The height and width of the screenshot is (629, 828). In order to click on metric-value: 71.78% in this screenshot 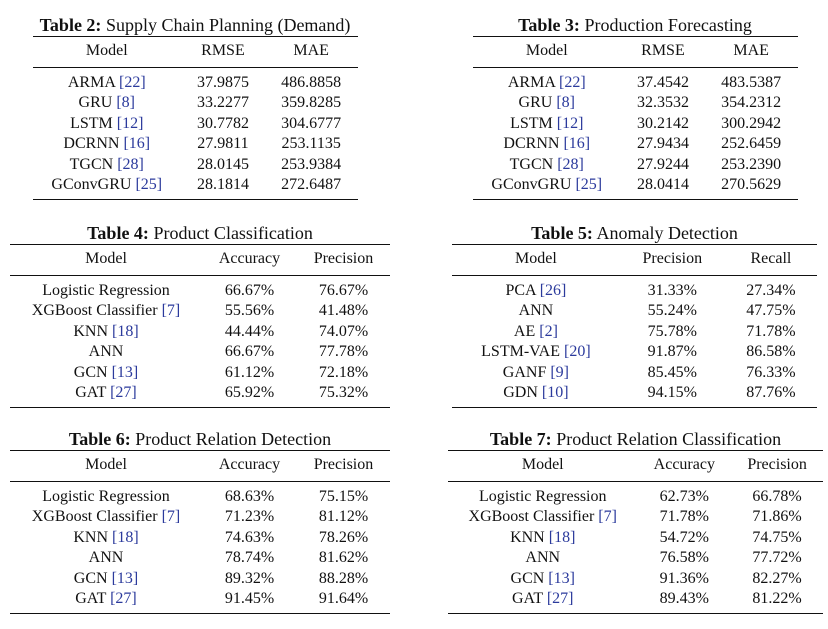, I will do `click(771, 331)`.